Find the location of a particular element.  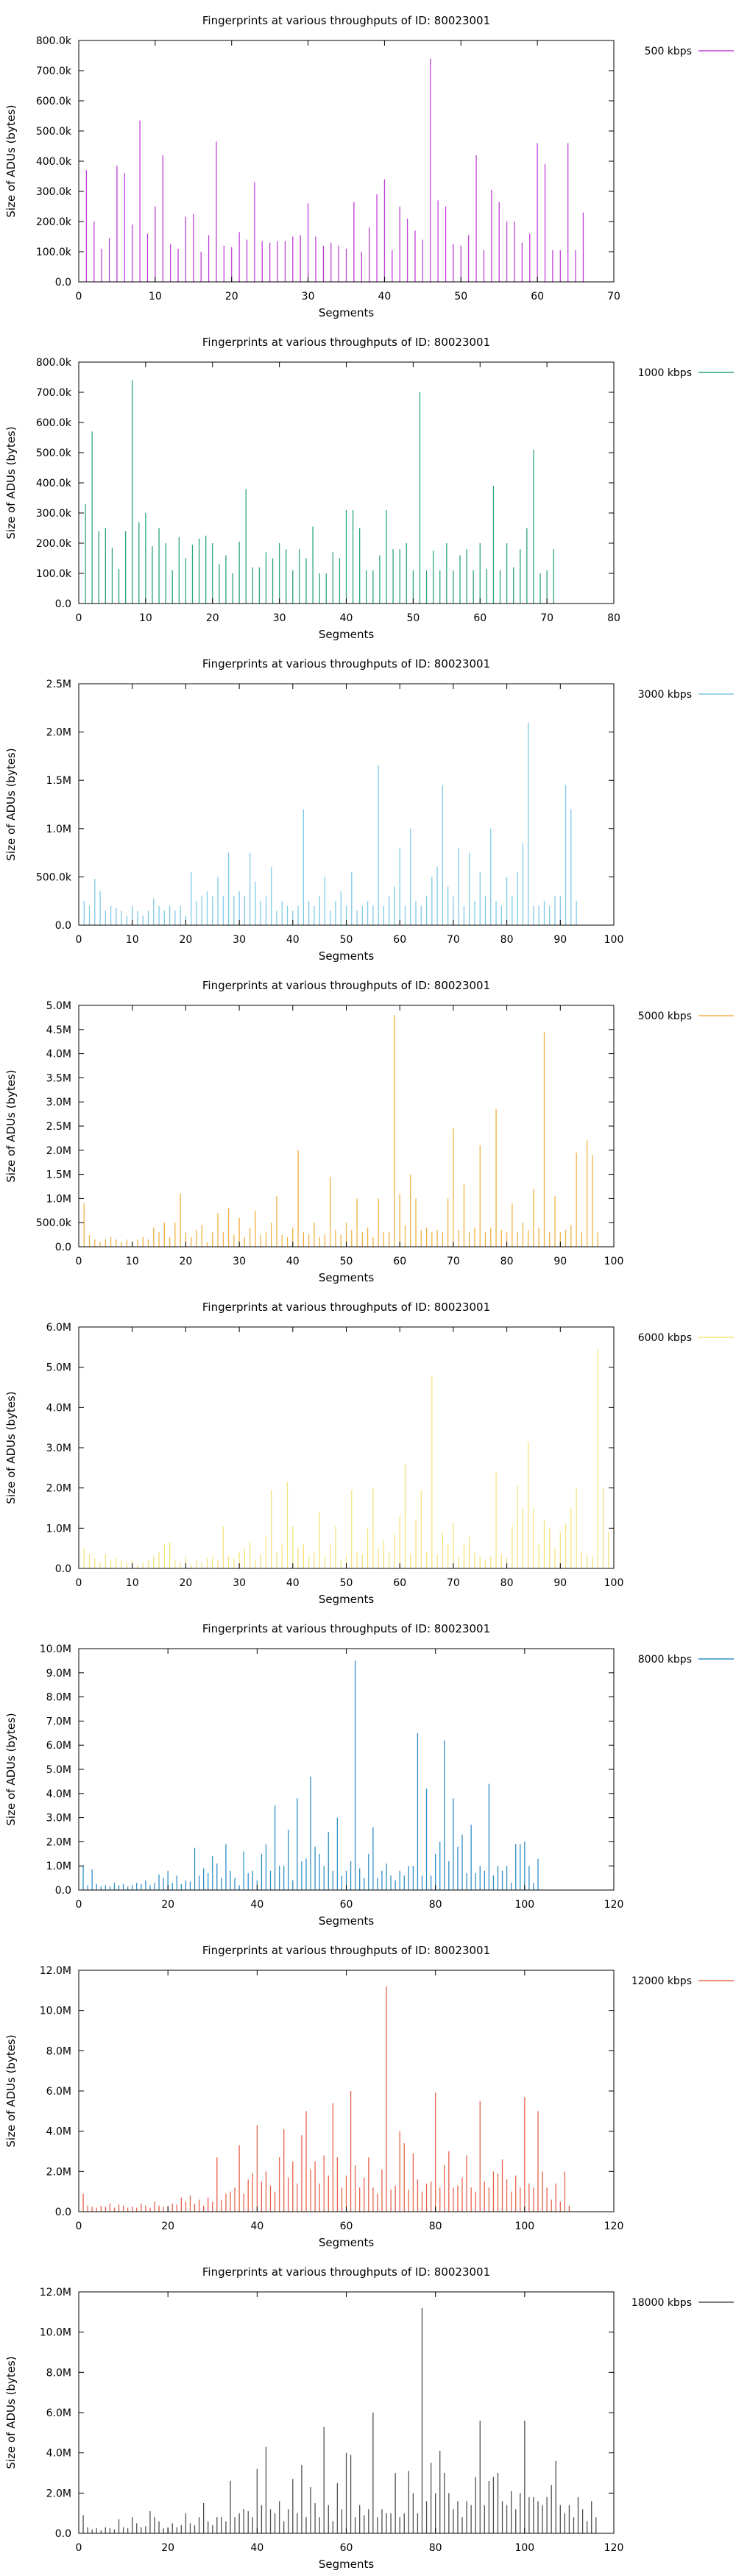

y-tick-label: 3.5M is located at coordinates (59, 1078).